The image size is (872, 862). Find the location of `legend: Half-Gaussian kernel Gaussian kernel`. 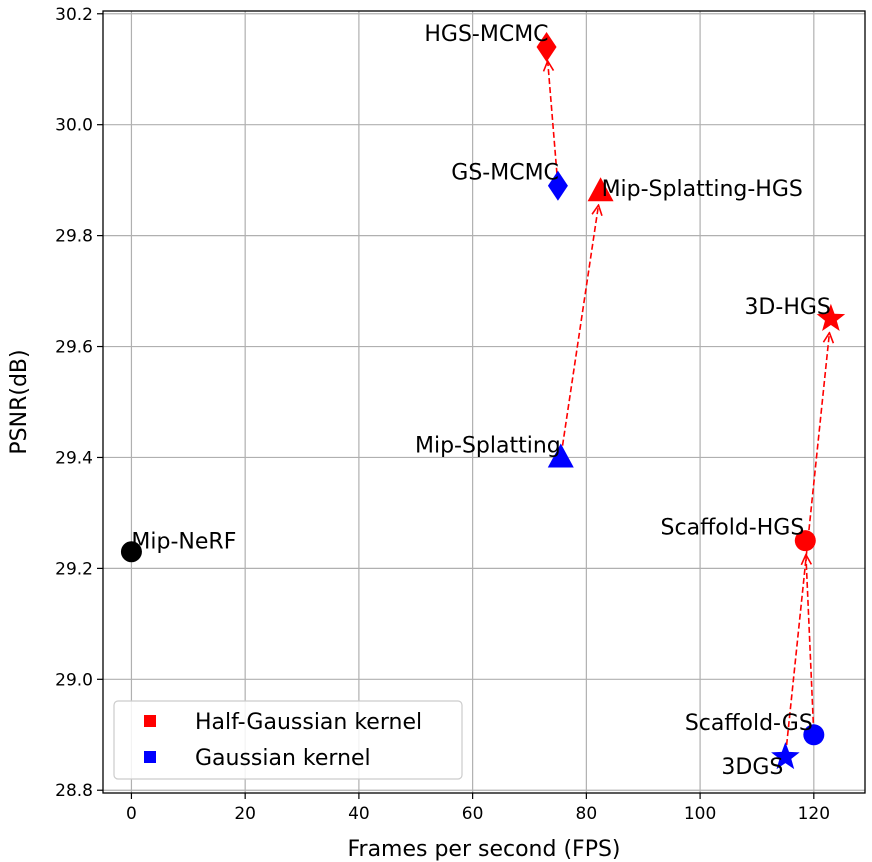

legend: Half-Gaussian kernel Gaussian kernel is located at coordinates (288, 740).